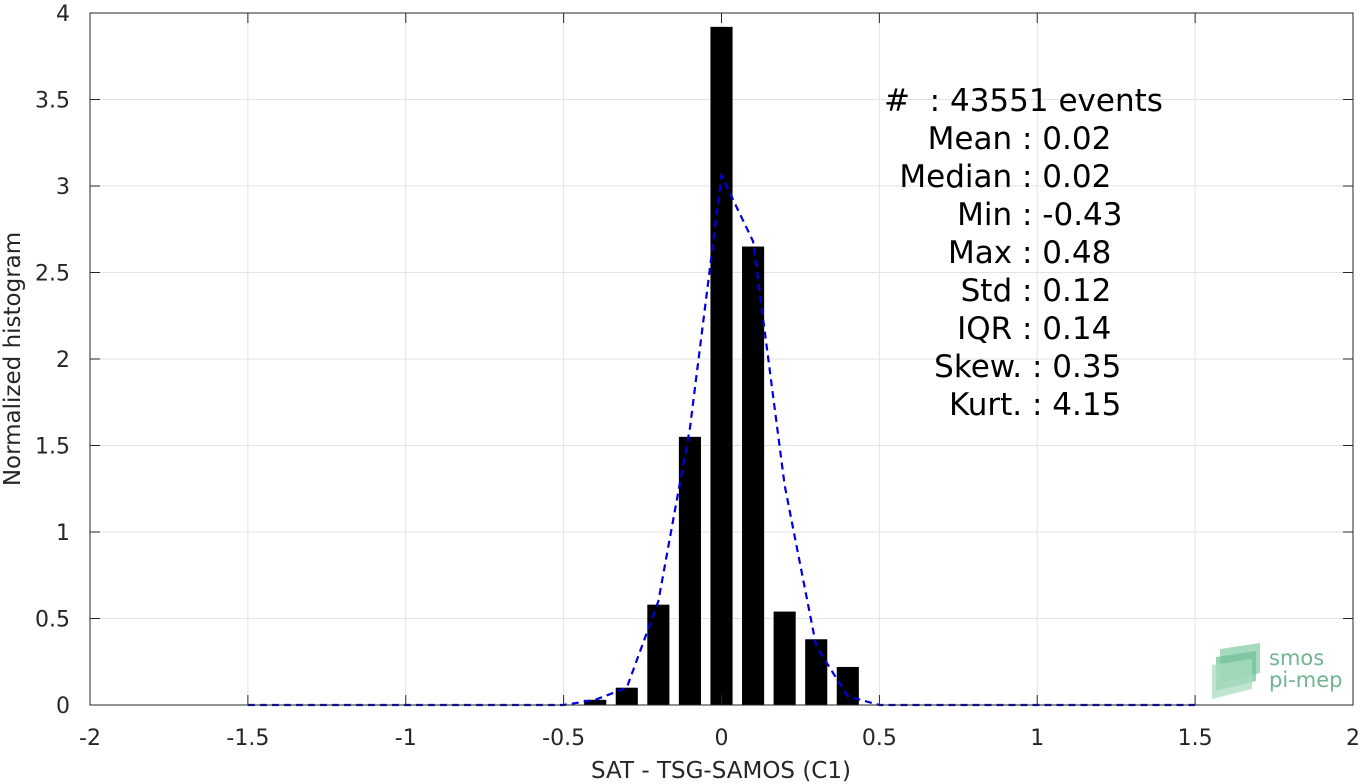 The width and height of the screenshot is (1366, 784). I want to click on stat-row: Min : -0.43, so click(1020, 215).